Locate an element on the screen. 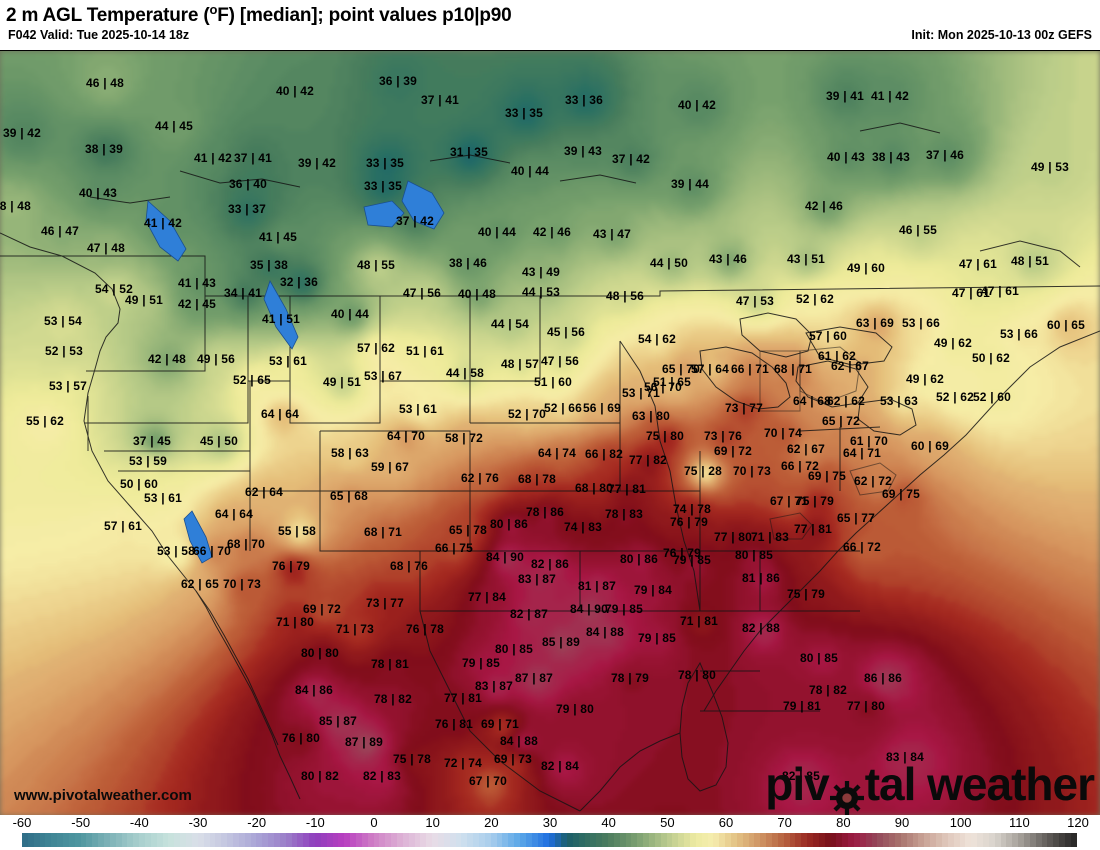 This screenshot has height=850, width=1100. point-value-label: 79 | 84 is located at coordinates (653, 590).